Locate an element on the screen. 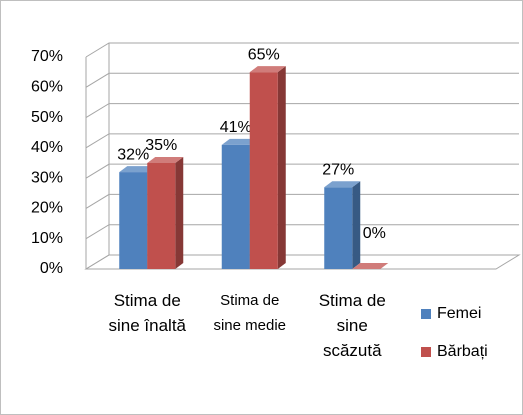  legend-label: Bărbați is located at coordinates (462, 351).